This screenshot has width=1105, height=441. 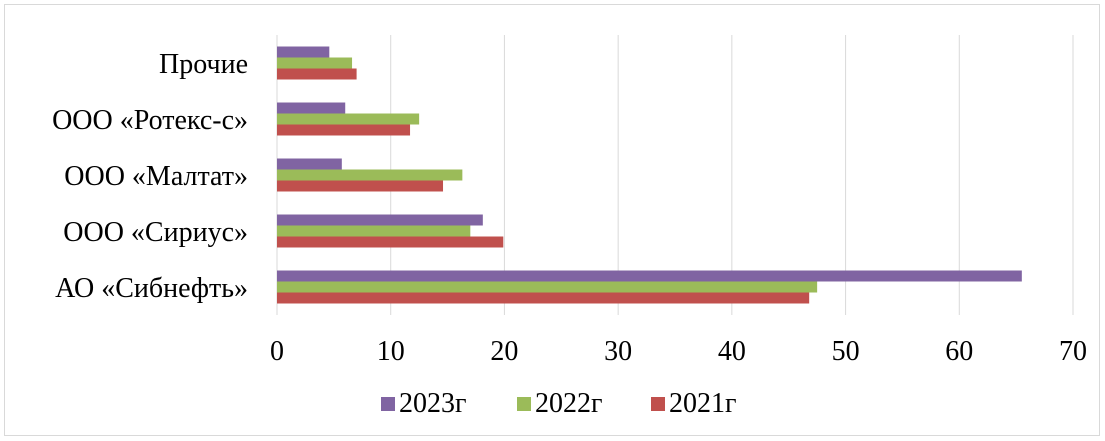 I want to click on bar-2023г-3, so click(x=380, y=220).